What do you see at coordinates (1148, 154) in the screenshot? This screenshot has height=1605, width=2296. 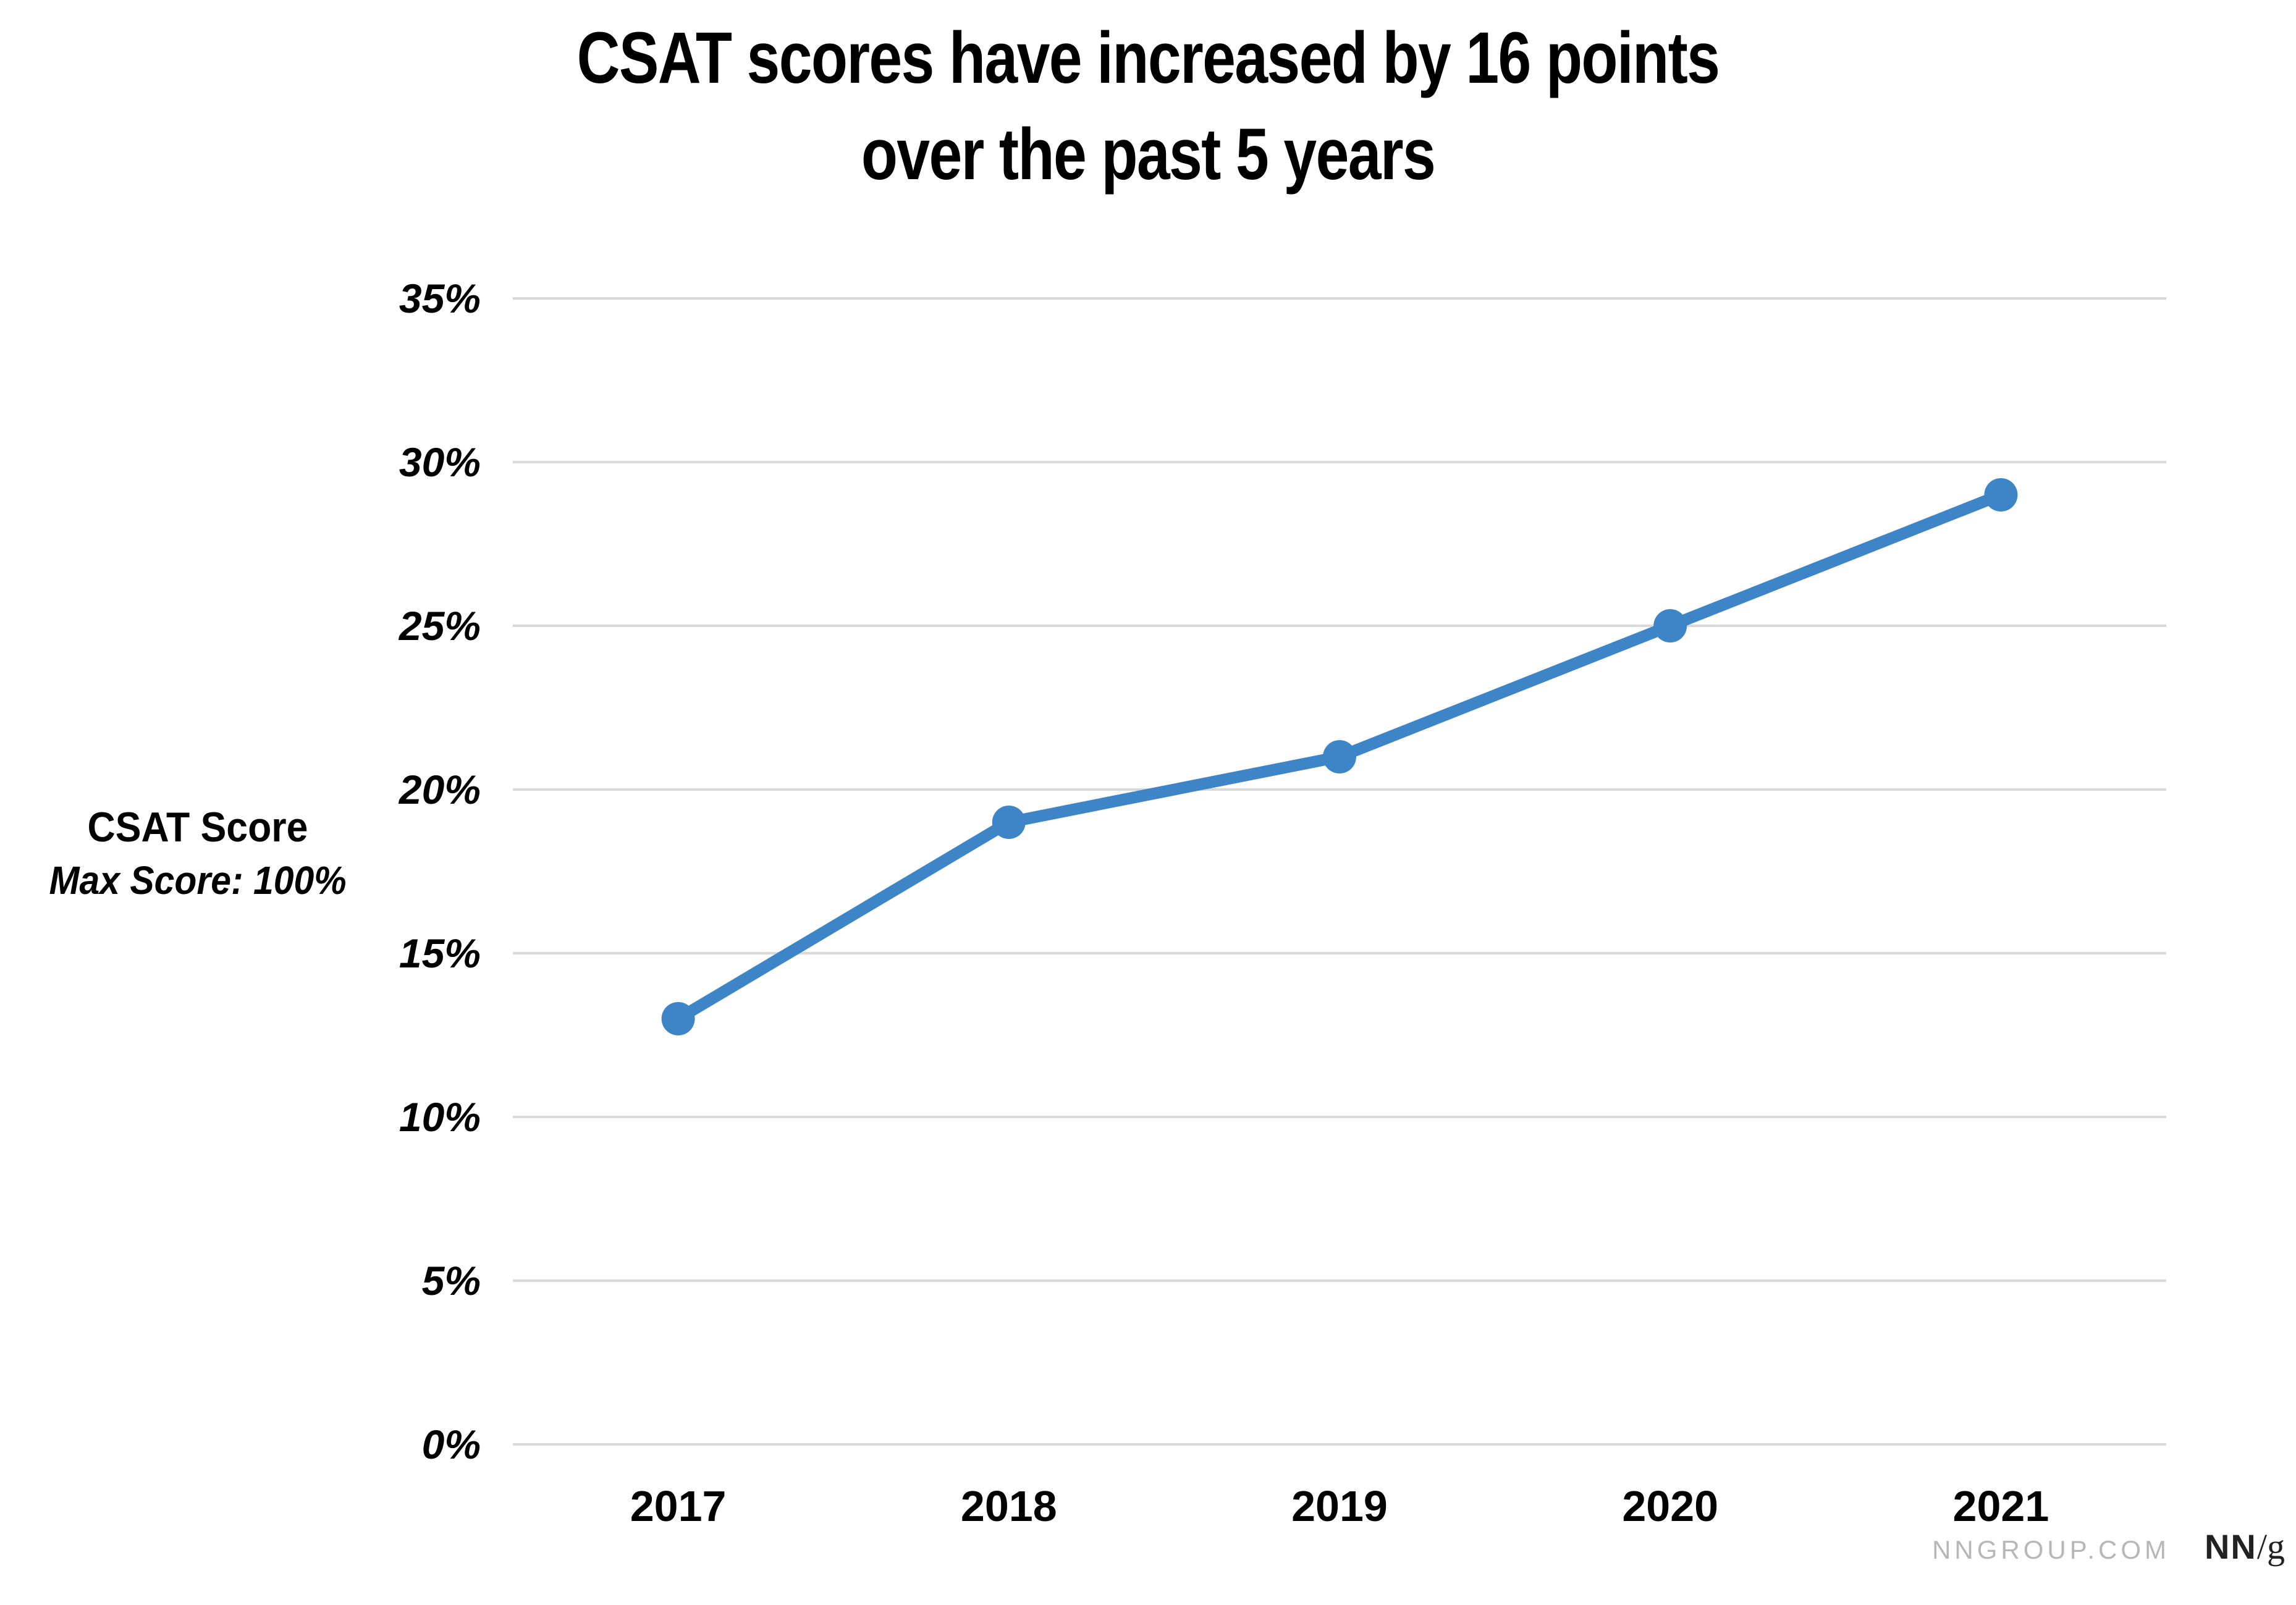 I see `chart-title-line2: over the past 5 years` at bounding box center [1148, 154].